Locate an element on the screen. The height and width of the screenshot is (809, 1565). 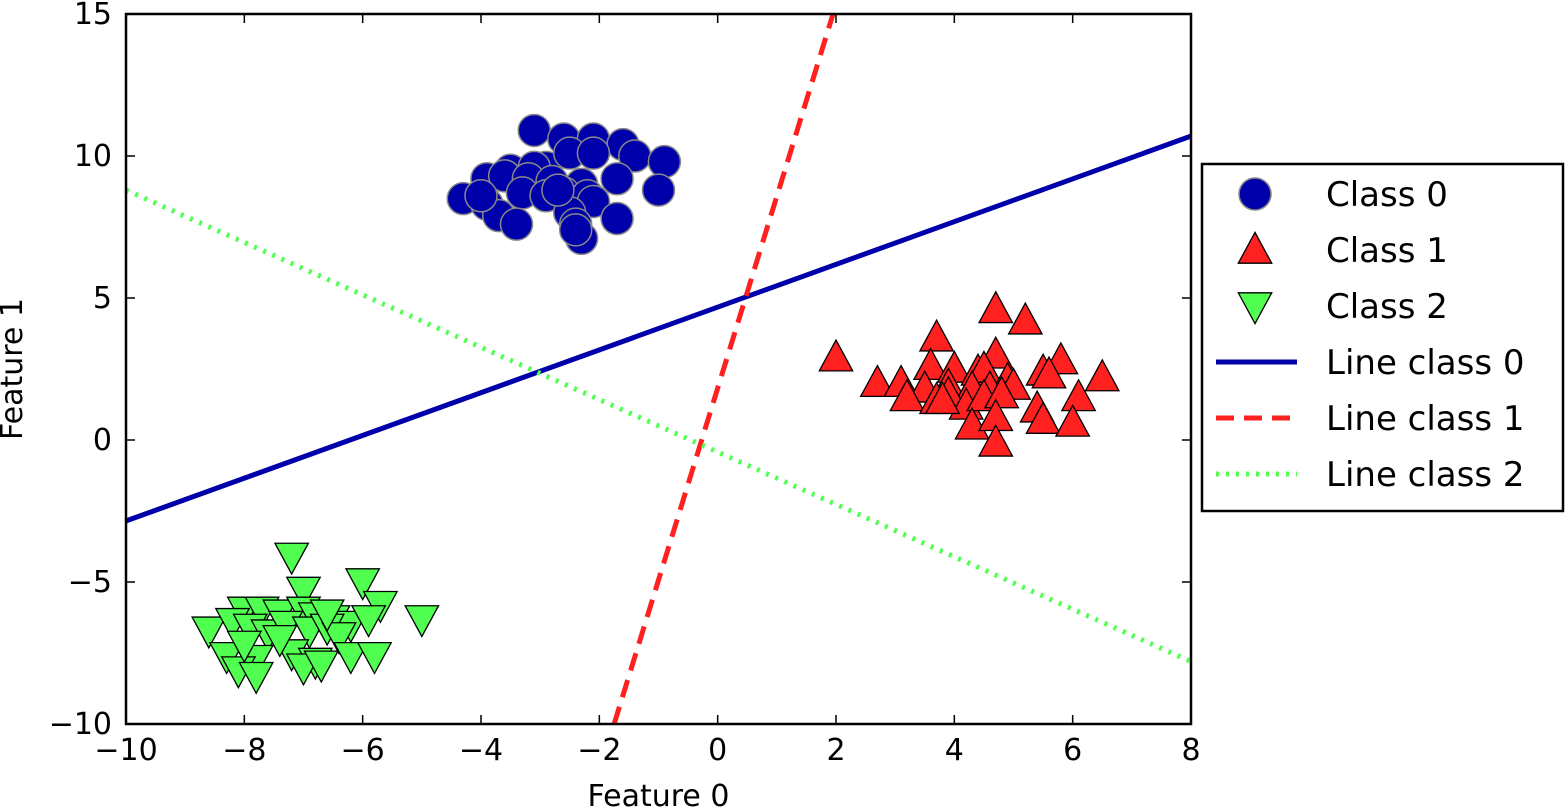
y-tick-label: 5 is located at coordinates (102, 298).